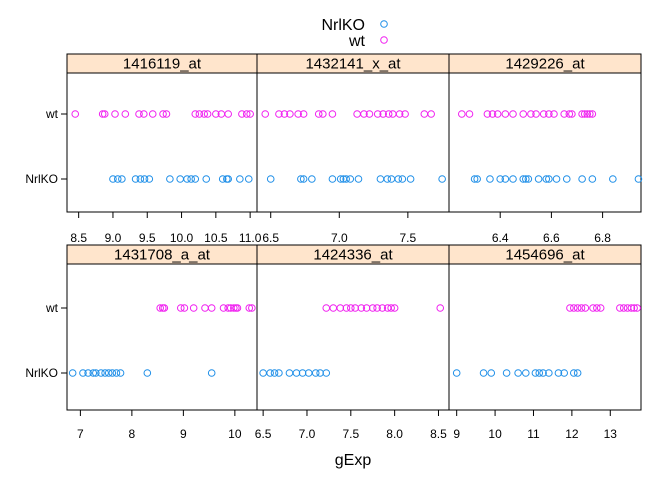 This screenshot has width=672, height=480. Describe the element at coordinates (132, 434) in the screenshot. I see `x-tick-label: 8` at that location.